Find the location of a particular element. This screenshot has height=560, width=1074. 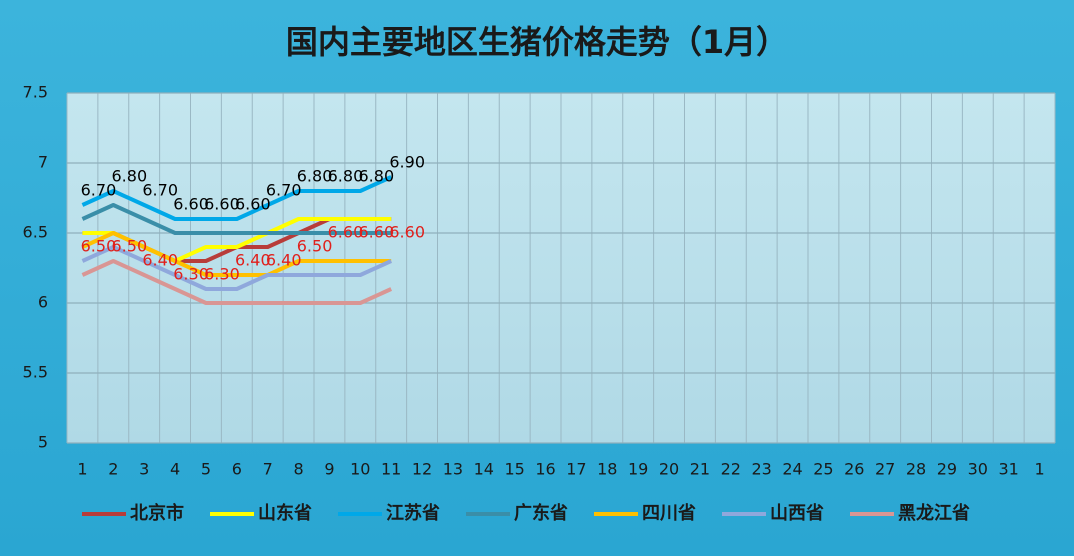

x-tick-label: 7 is located at coordinates (268, 469).